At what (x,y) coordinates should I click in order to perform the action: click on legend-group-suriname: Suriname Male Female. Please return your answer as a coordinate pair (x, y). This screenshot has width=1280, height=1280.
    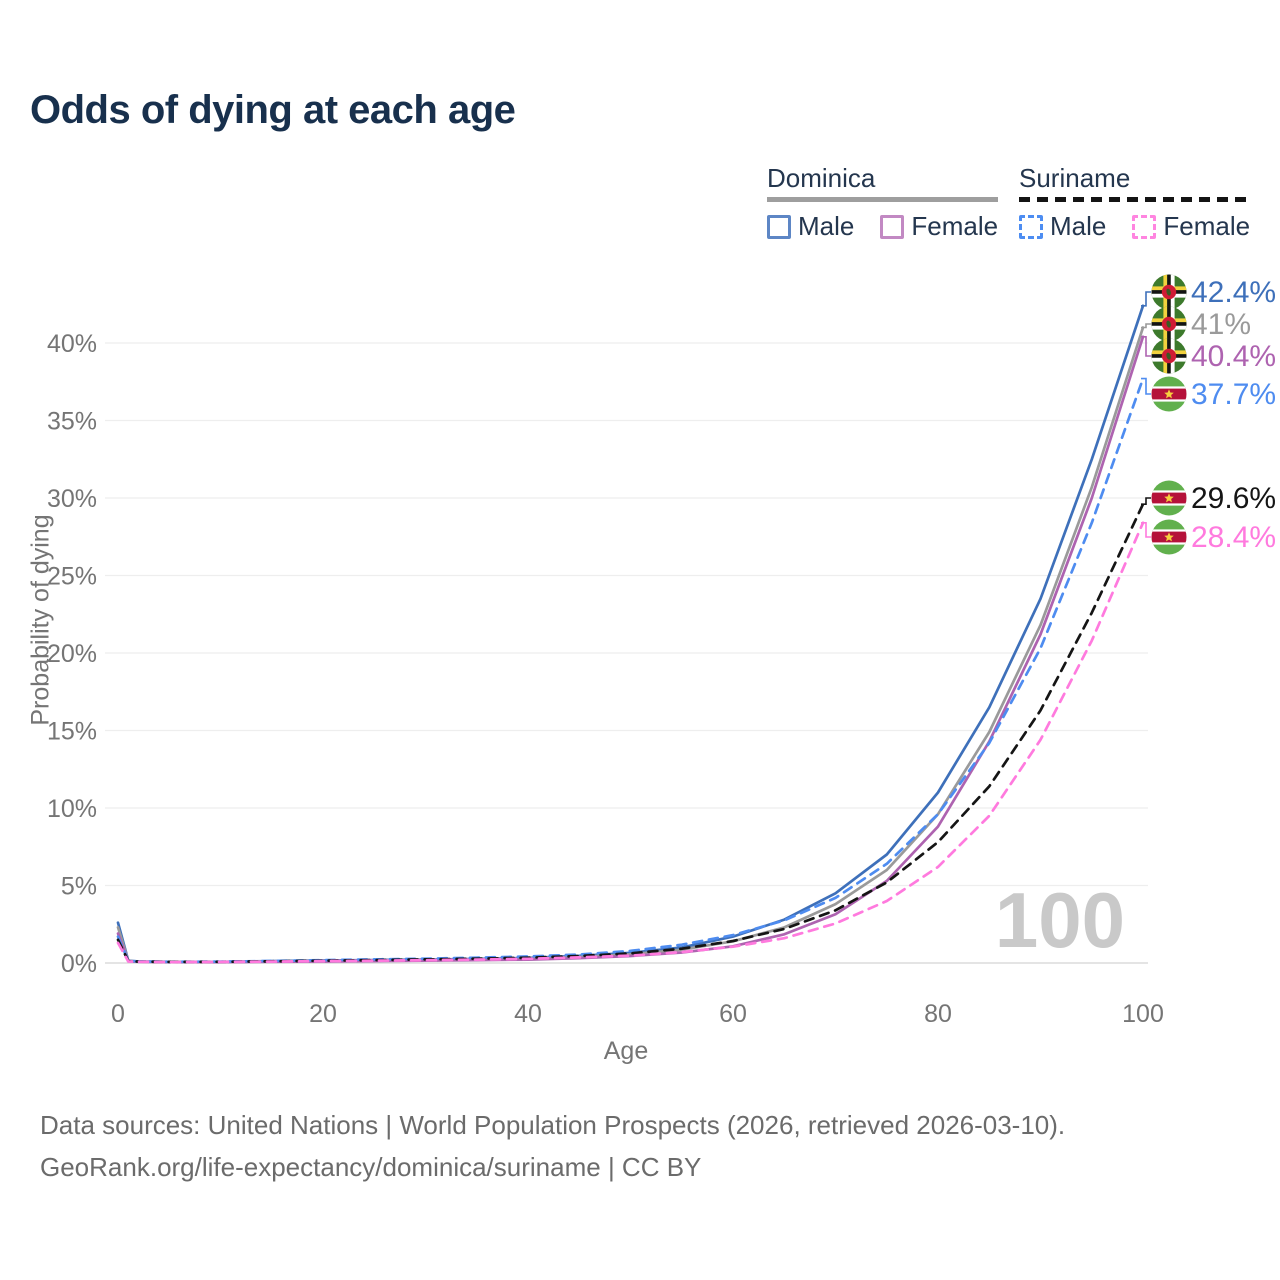
    Looking at the image, I should click on (1135, 202).